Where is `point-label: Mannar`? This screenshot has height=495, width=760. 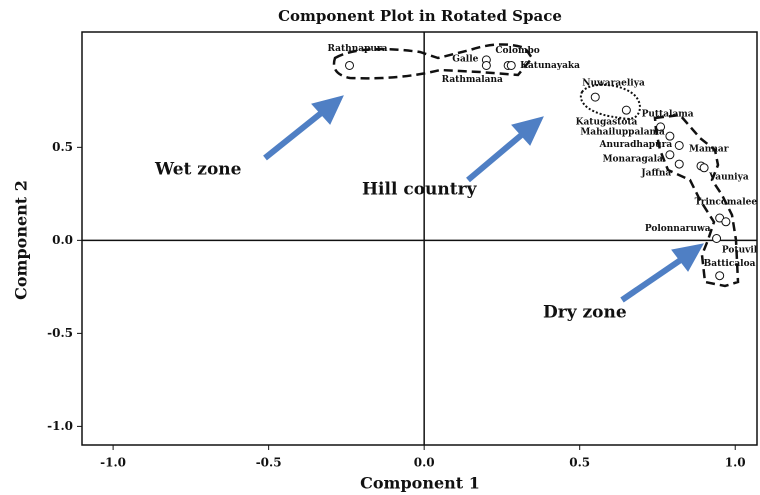
point-label: Mannar is located at coordinates (709, 149).